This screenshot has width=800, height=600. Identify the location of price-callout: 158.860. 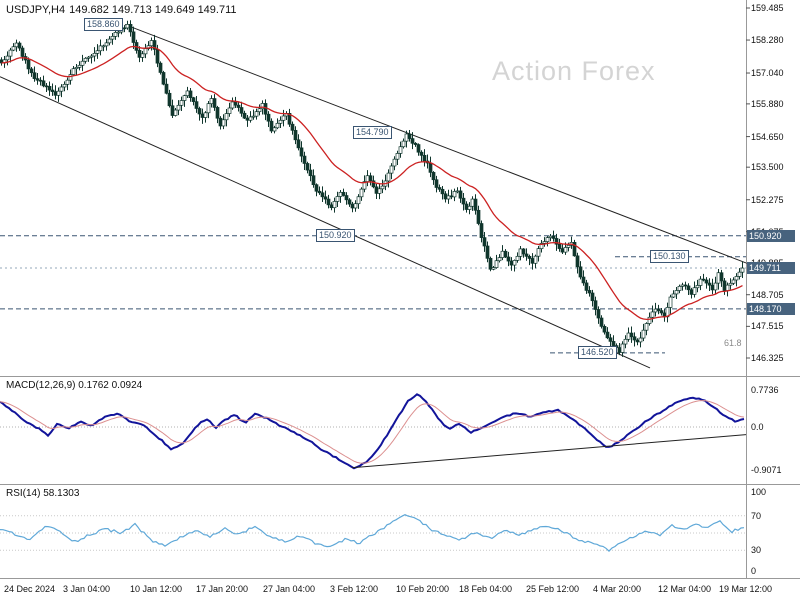
(103, 25).